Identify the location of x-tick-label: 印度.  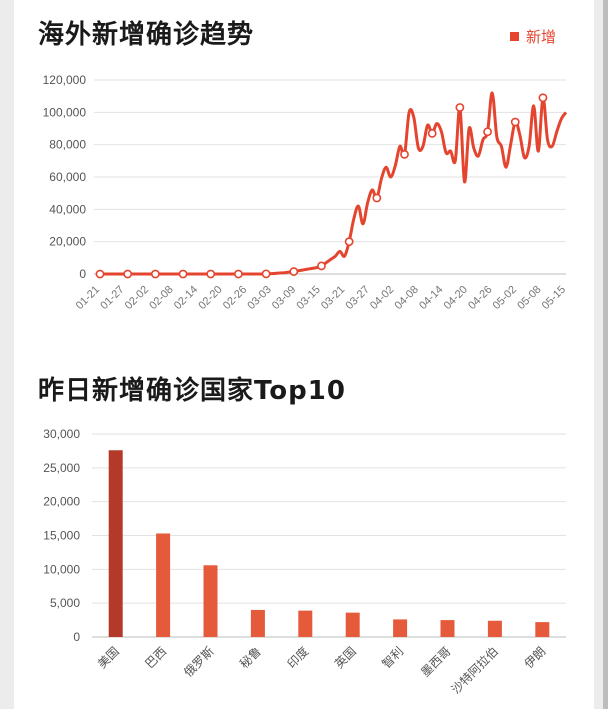
(298, 658).